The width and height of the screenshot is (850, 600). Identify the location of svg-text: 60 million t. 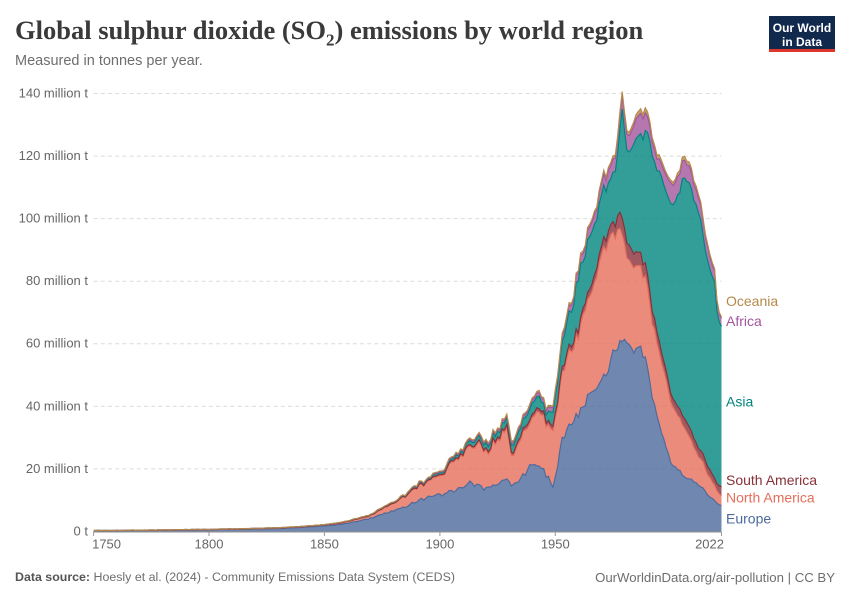
(57, 343).